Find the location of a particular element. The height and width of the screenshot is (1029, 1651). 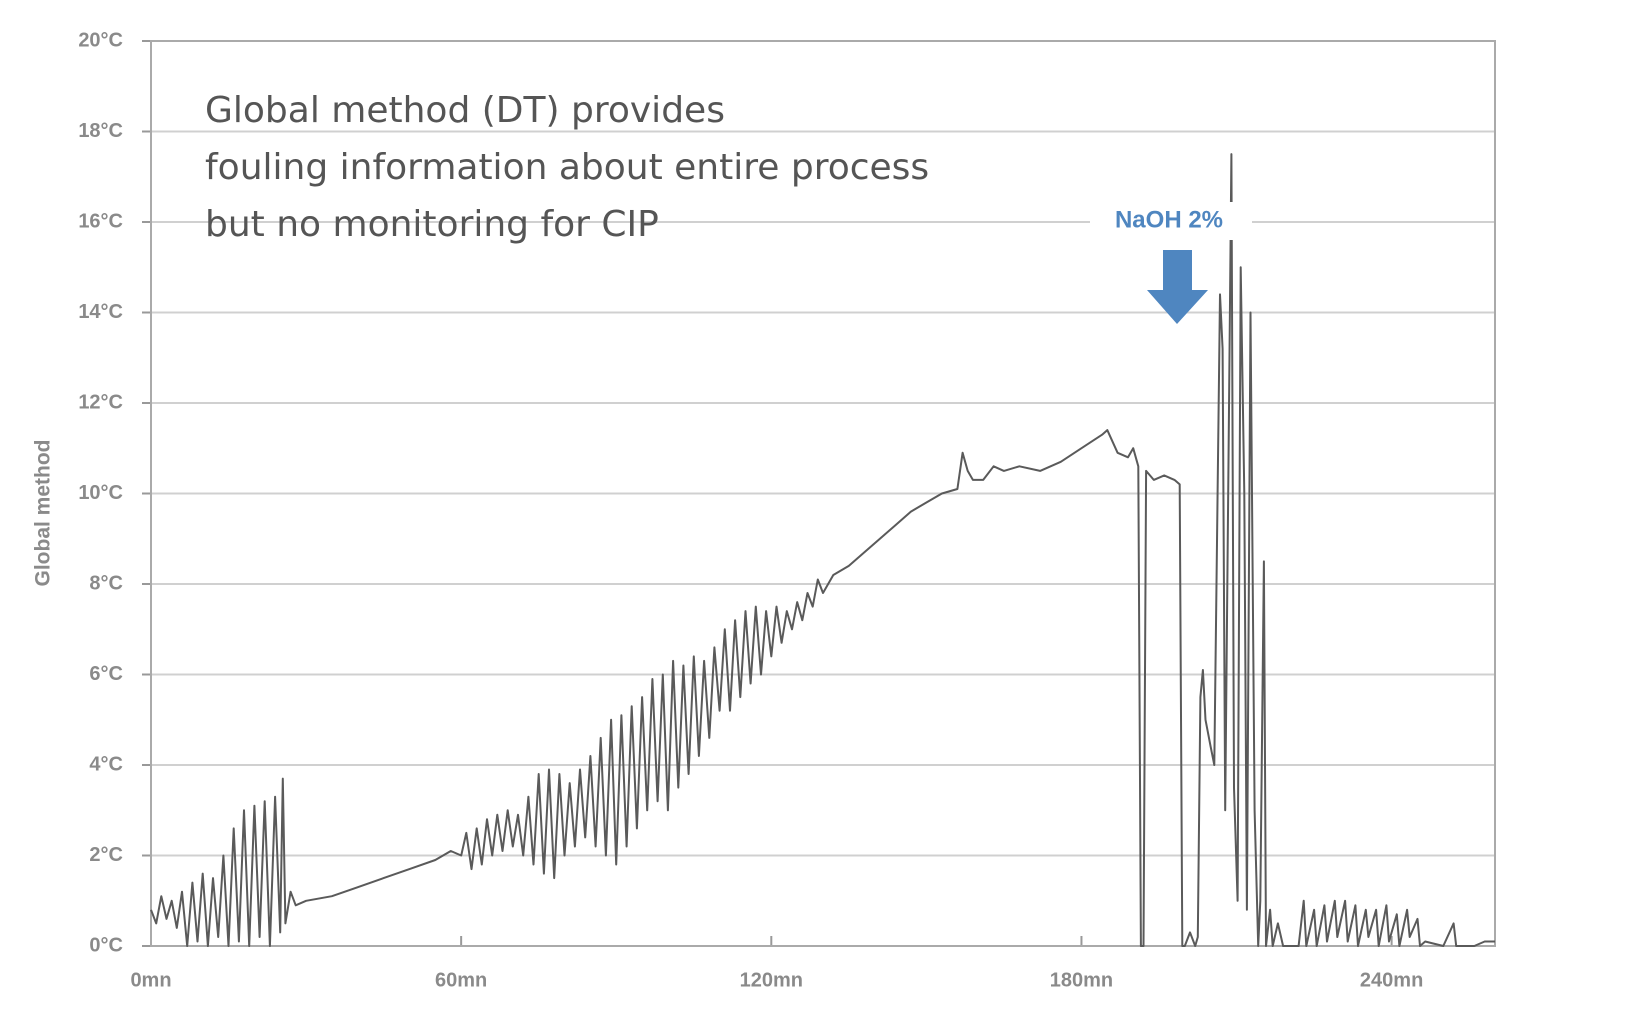

x-tick-label: 180mn is located at coordinates (1081, 980).